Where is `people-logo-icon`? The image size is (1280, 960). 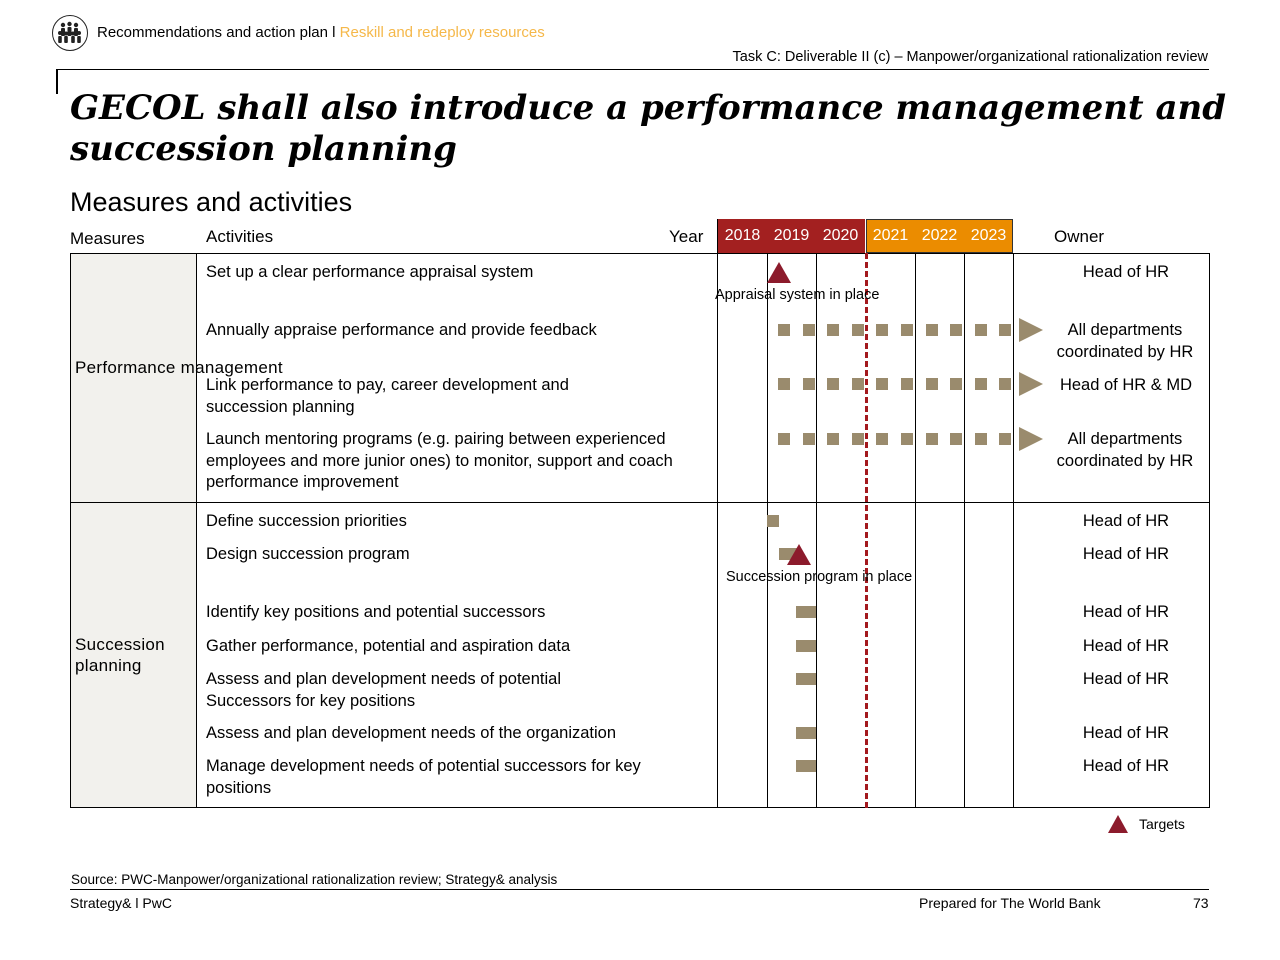 people-logo-icon is located at coordinates (70, 33).